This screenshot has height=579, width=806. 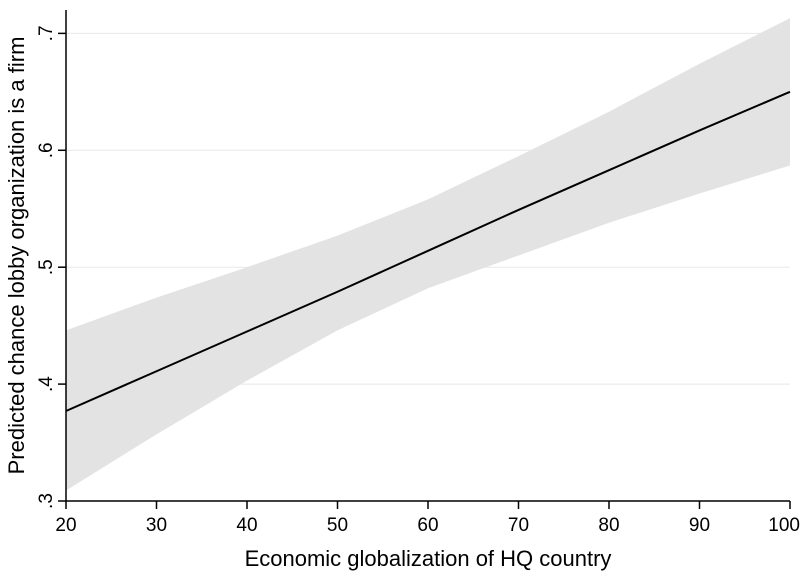 I want to click on y-tick-label: .5, so click(x=46, y=267).